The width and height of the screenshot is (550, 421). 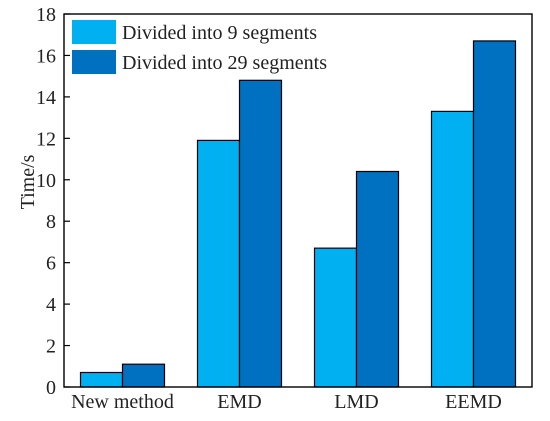 What do you see at coordinates (219, 33) in the screenshot?
I see `legend-label-1: Divided into 9 segments` at bounding box center [219, 33].